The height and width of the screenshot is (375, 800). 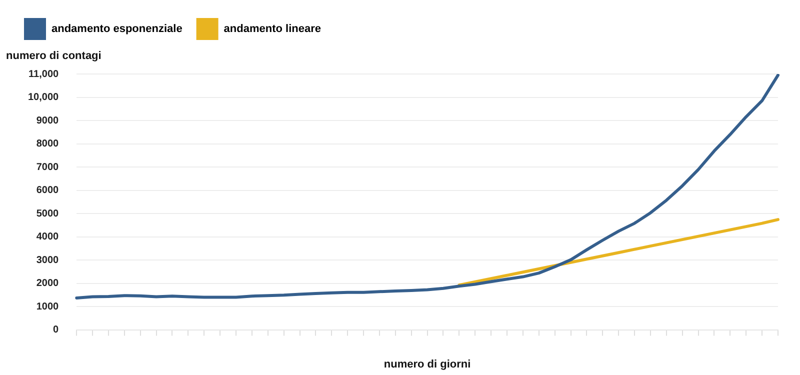 I want to click on legend-label: andamento esponenziale, so click(x=117, y=29).